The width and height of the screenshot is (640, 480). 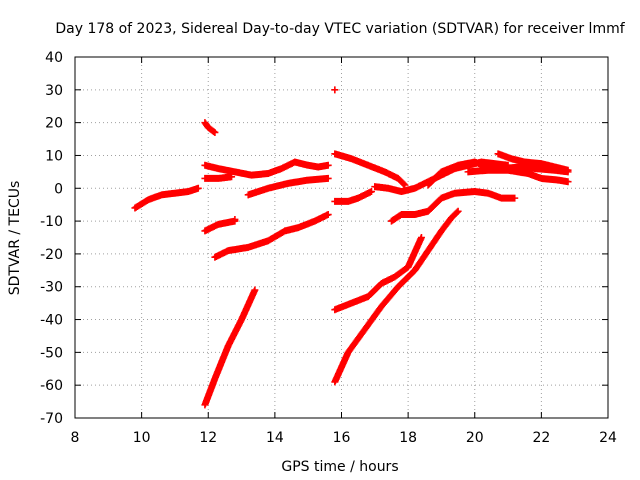 What do you see at coordinates (51, 353) in the screenshot?
I see `y-tick-label: -50` at bounding box center [51, 353].